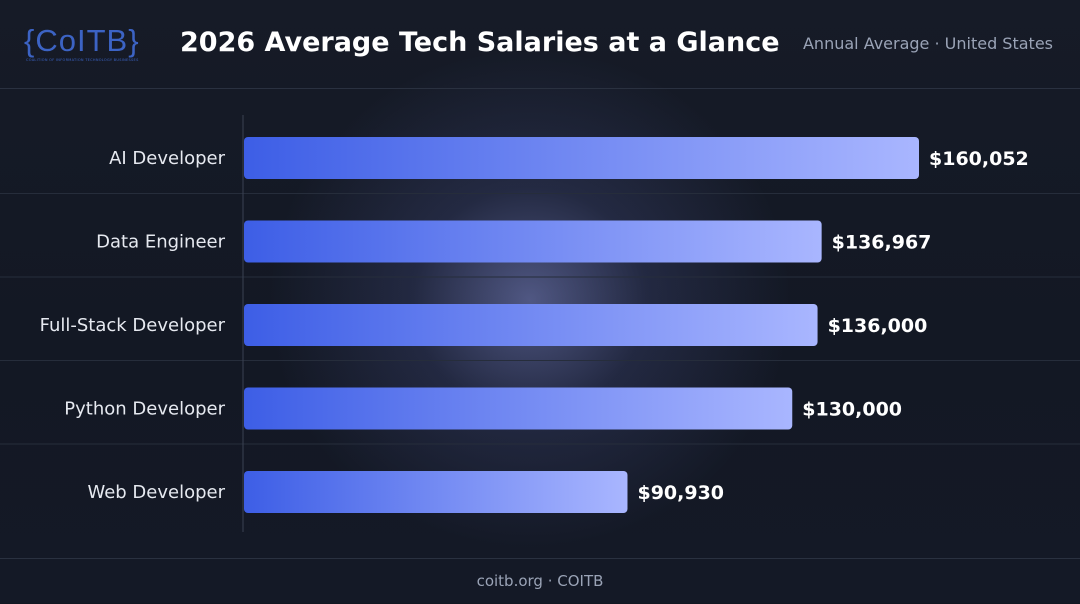 This screenshot has height=604, width=1080. Describe the element at coordinates (160, 242) in the screenshot. I see `category-label: Data Engineer` at that location.